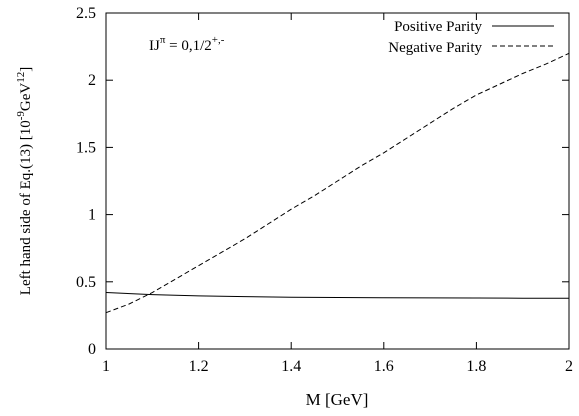  What do you see at coordinates (86, 13) in the screenshot?
I see `y-tick-label: 2.5` at bounding box center [86, 13].